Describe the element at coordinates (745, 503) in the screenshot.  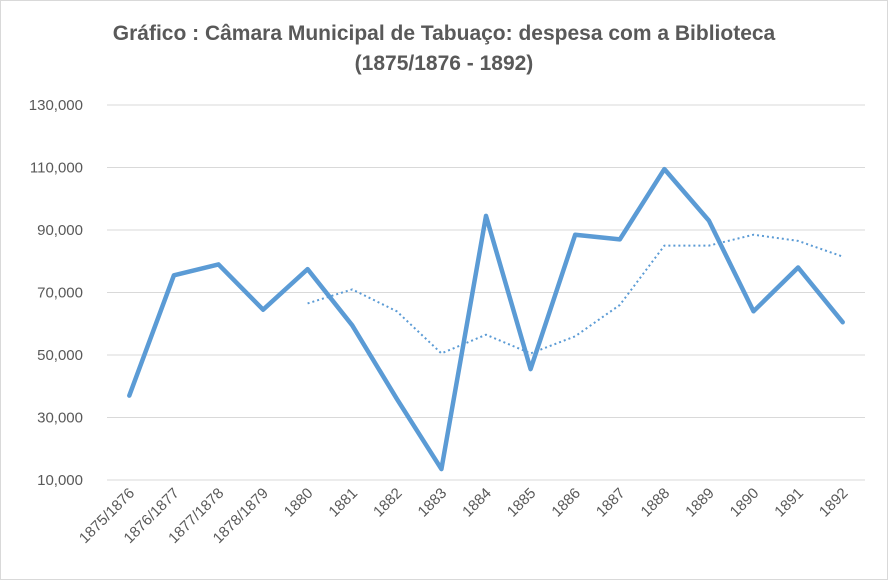
I see `x-tick-label: 1890` at that location.